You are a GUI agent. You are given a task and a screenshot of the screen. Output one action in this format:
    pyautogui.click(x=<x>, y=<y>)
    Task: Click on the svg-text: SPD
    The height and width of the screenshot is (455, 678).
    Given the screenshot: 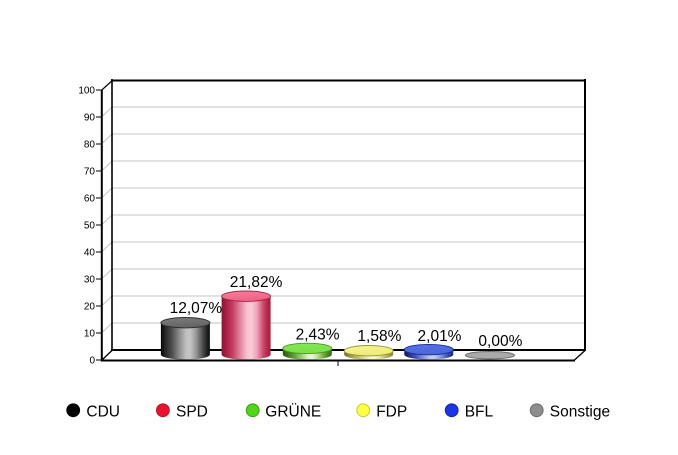 What is the action you would take?
    pyautogui.click(x=192, y=411)
    